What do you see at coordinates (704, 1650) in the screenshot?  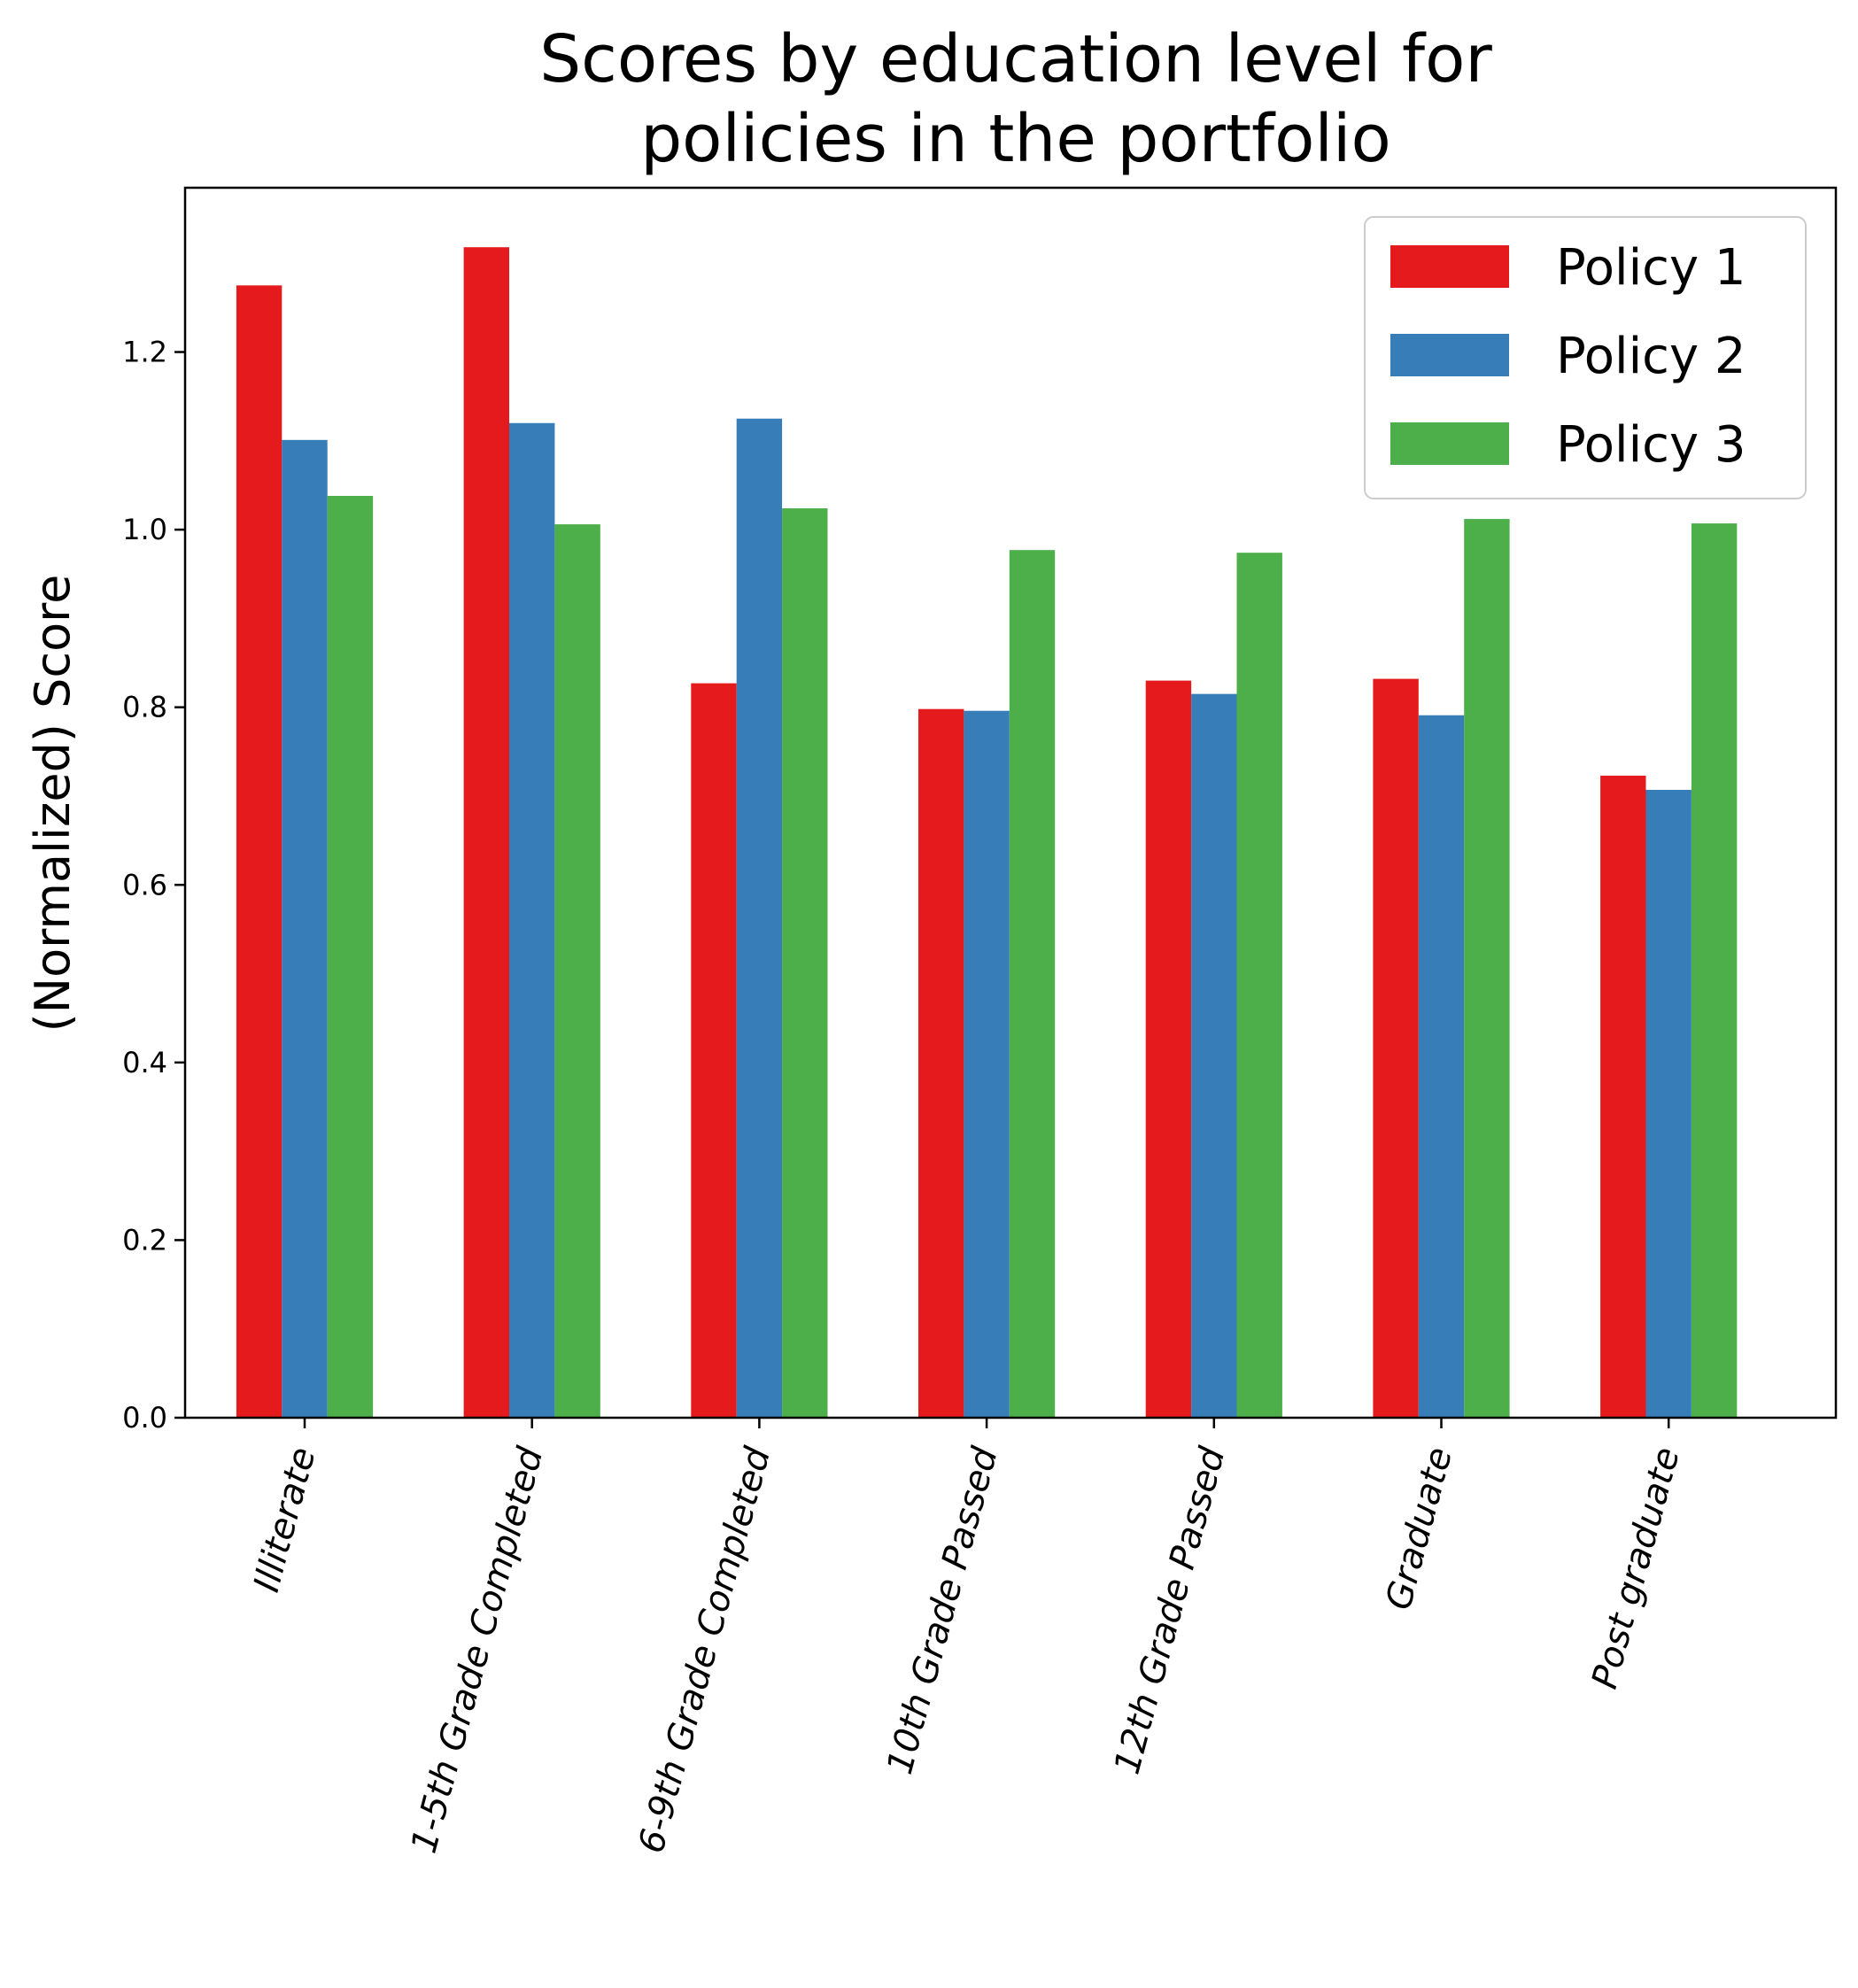 I see `x-tick-label: 6-9th Grade Completed` at bounding box center [704, 1650].